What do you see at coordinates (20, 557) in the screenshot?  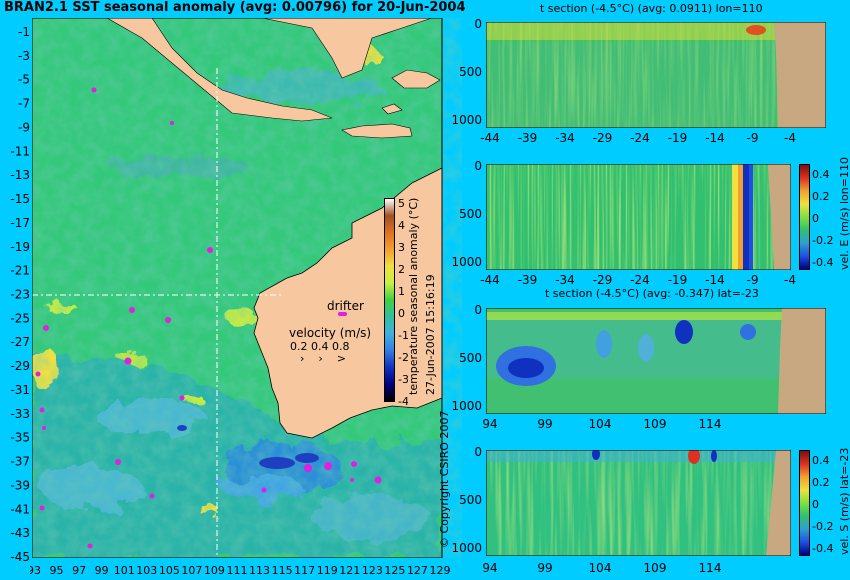 I see `map-lat-tick-label: -45` at bounding box center [20, 557].